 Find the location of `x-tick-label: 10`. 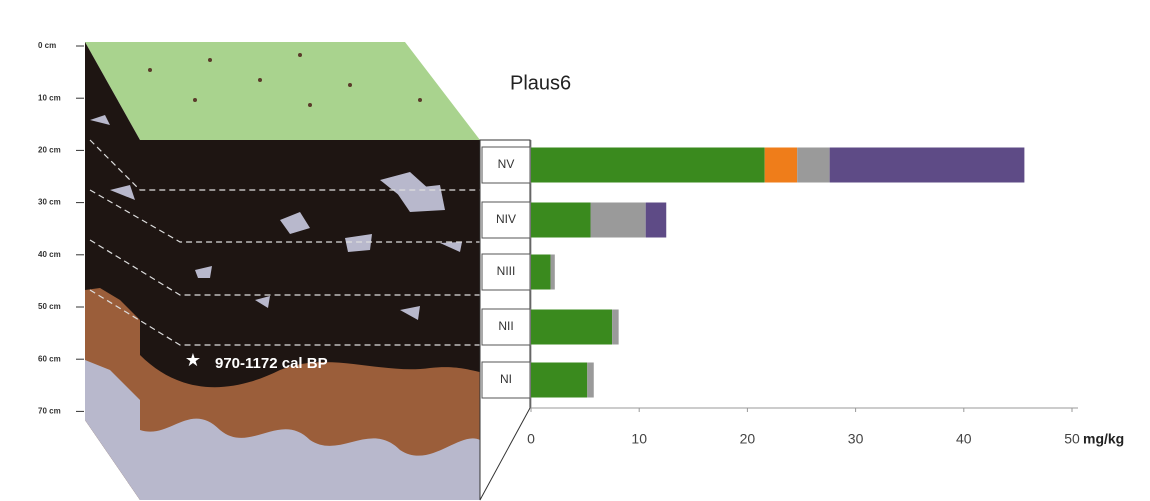

x-tick-label: 10 is located at coordinates (639, 439).